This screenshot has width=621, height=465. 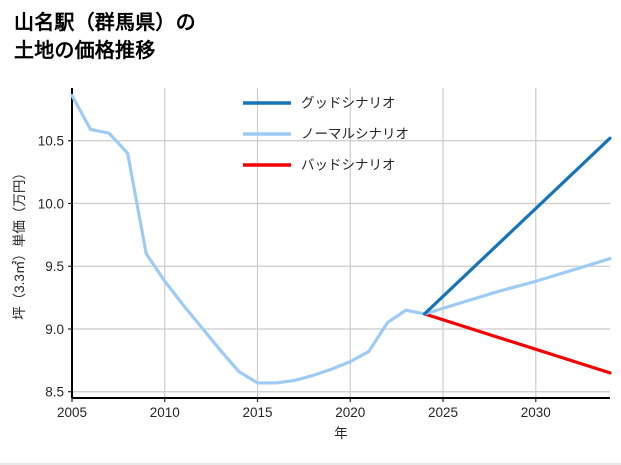 I want to click on y-tick-label: 10.5, so click(x=51, y=141).